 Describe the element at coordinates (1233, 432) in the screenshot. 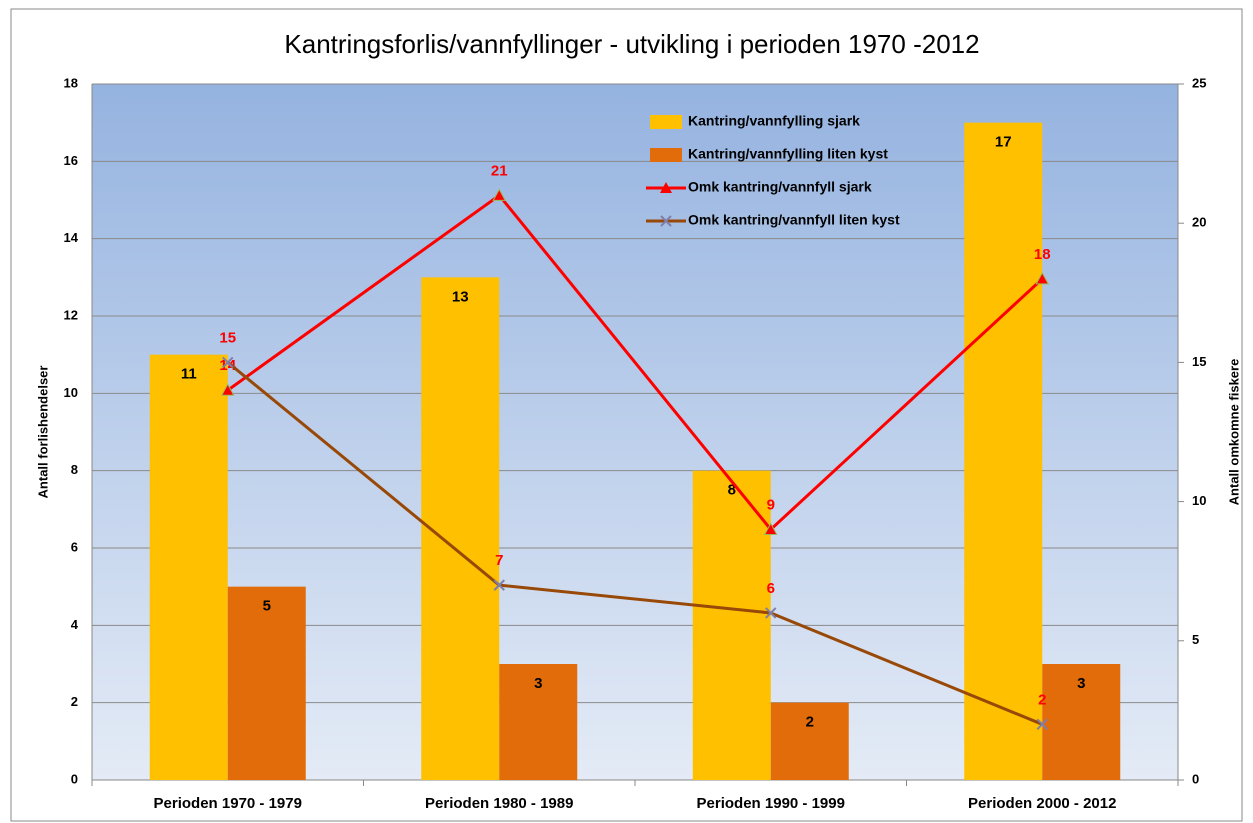

I see `y2-axis-title: Antall omkomne fiskere` at that location.